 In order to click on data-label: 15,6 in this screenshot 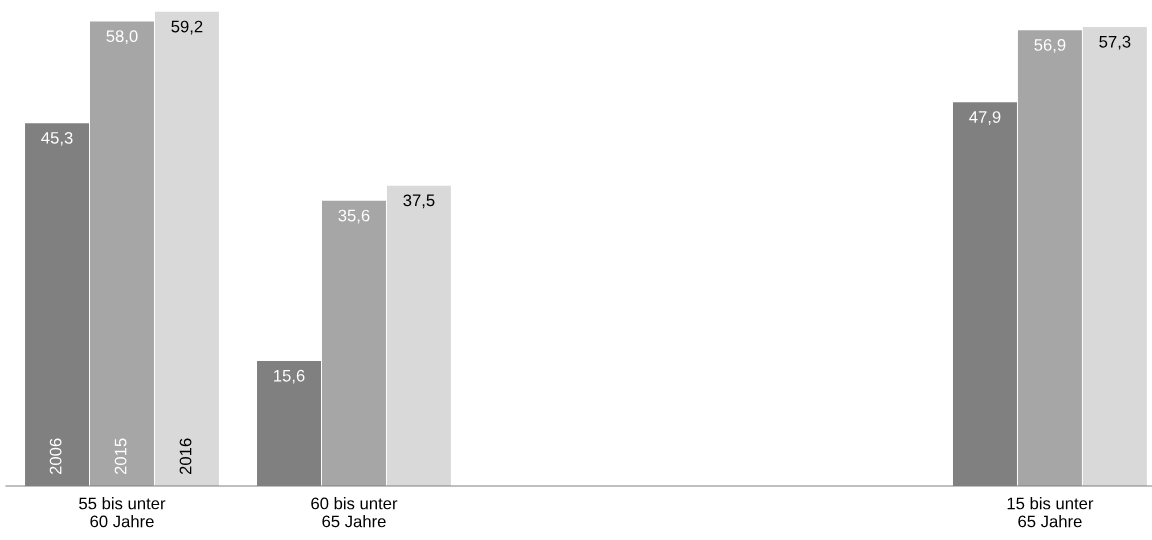, I will do `click(289, 376)`.